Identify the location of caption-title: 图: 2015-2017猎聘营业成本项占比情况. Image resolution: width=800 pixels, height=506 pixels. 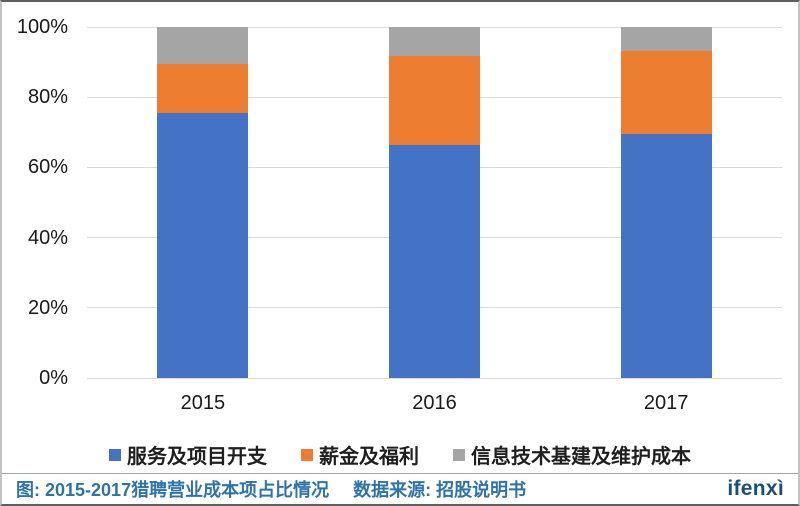
(173, 490).